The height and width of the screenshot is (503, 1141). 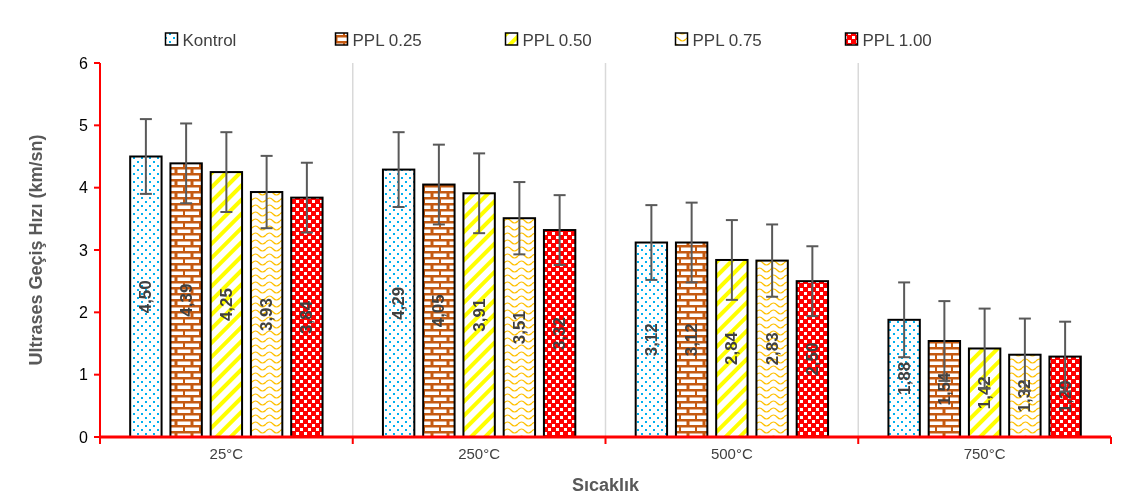 I want to click on x-tick-label: 500°C, so click(x=731, y=453).